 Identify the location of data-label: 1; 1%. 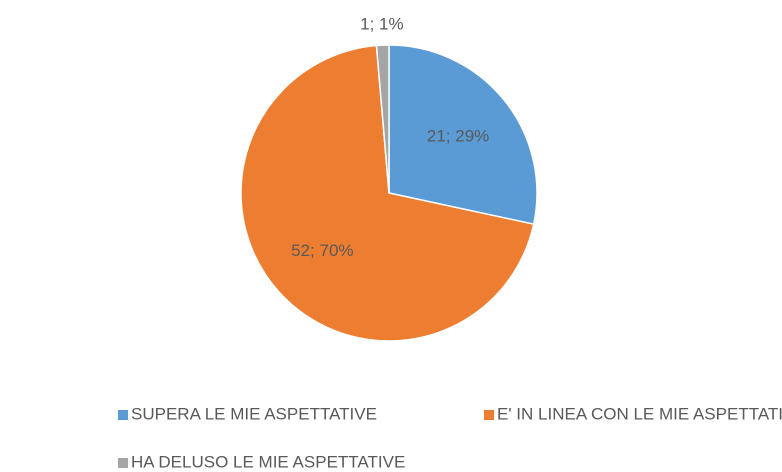
(381, 24).